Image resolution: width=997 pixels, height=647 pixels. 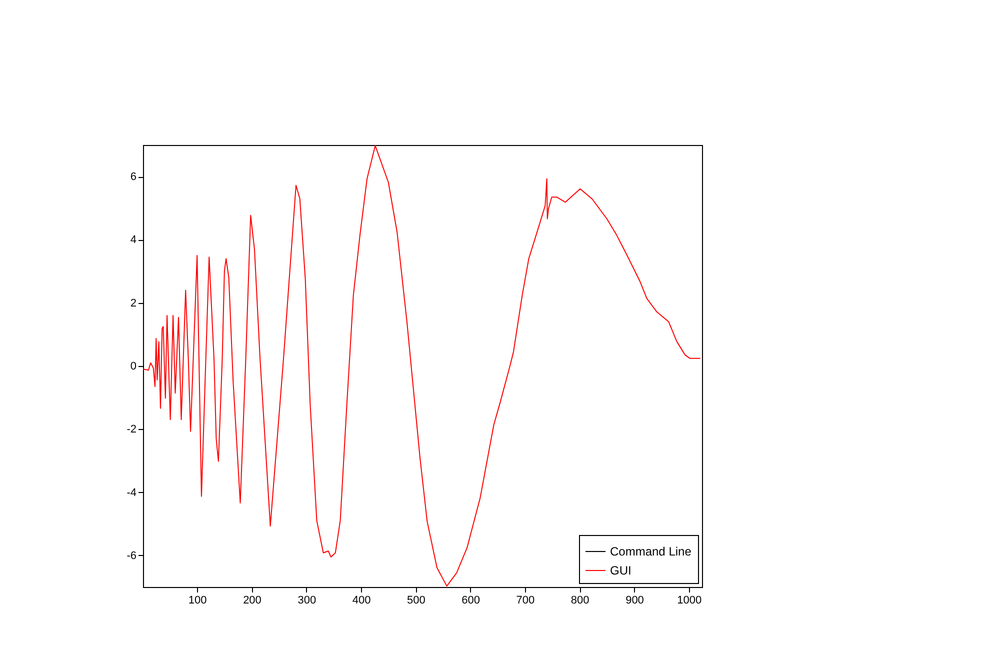 What do you see at coordinates (197, 600) in the screenshot?
I see `x-tick-label: 100` at bounding box center [197, 600].